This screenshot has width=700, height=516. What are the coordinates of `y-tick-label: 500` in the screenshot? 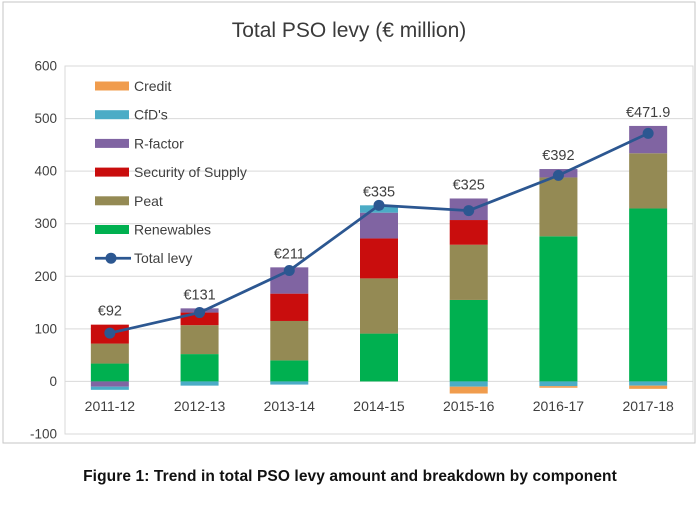 It's located at (45, 118).